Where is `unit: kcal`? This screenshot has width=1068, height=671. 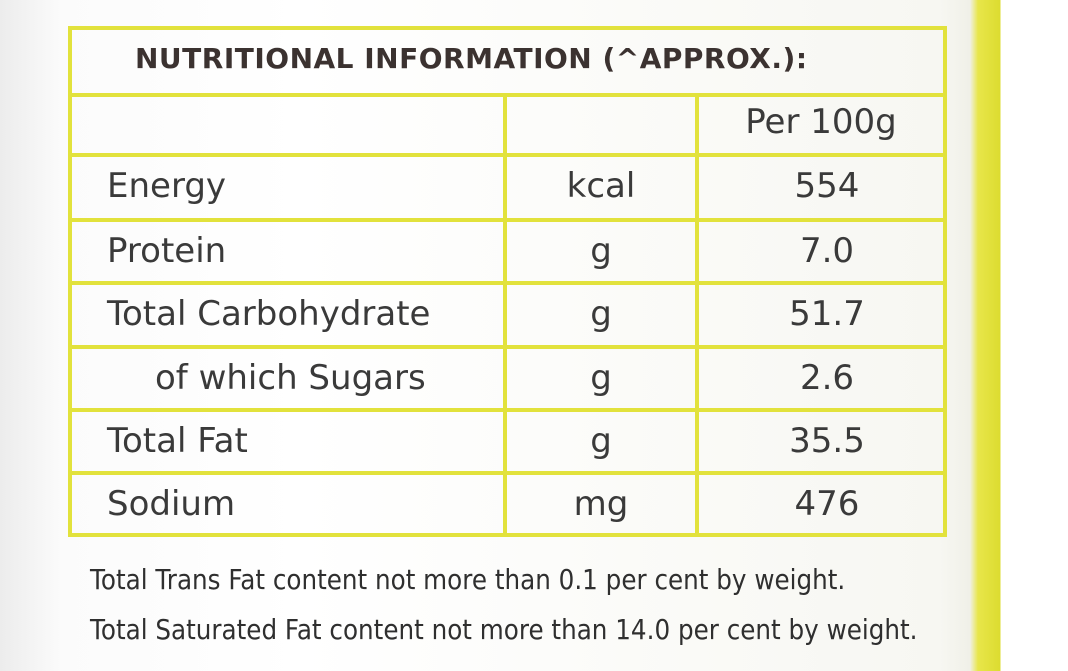 unit: kcal is located at coordinates (601, 186).